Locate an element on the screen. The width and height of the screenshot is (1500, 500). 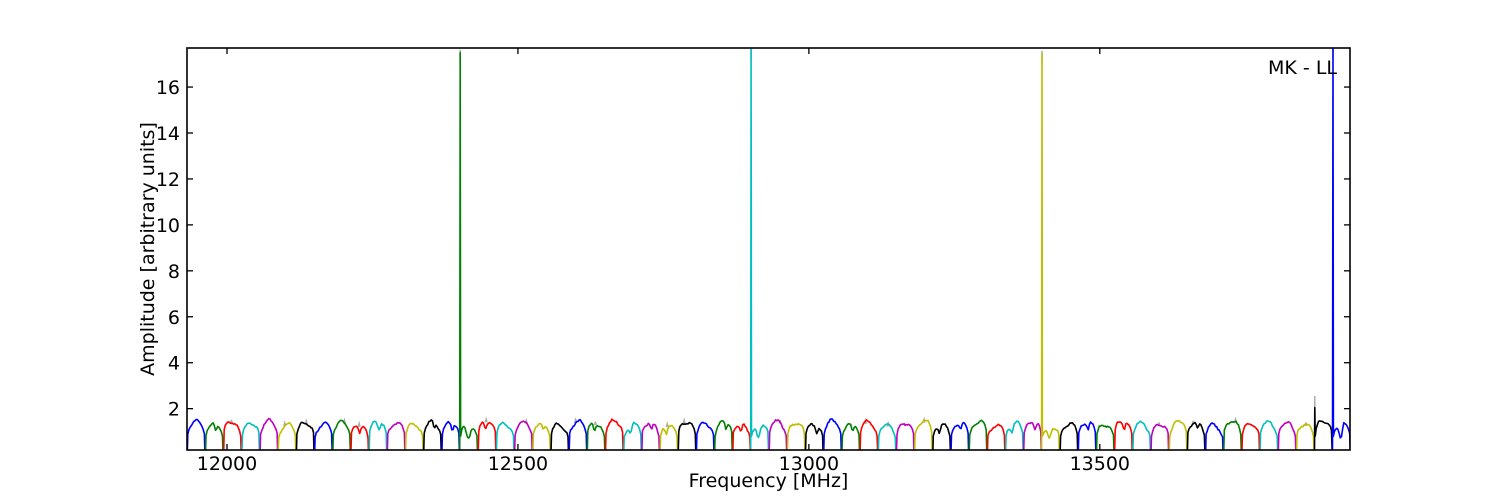
y-tick-label: 16 is located at coordinates (168, 88).